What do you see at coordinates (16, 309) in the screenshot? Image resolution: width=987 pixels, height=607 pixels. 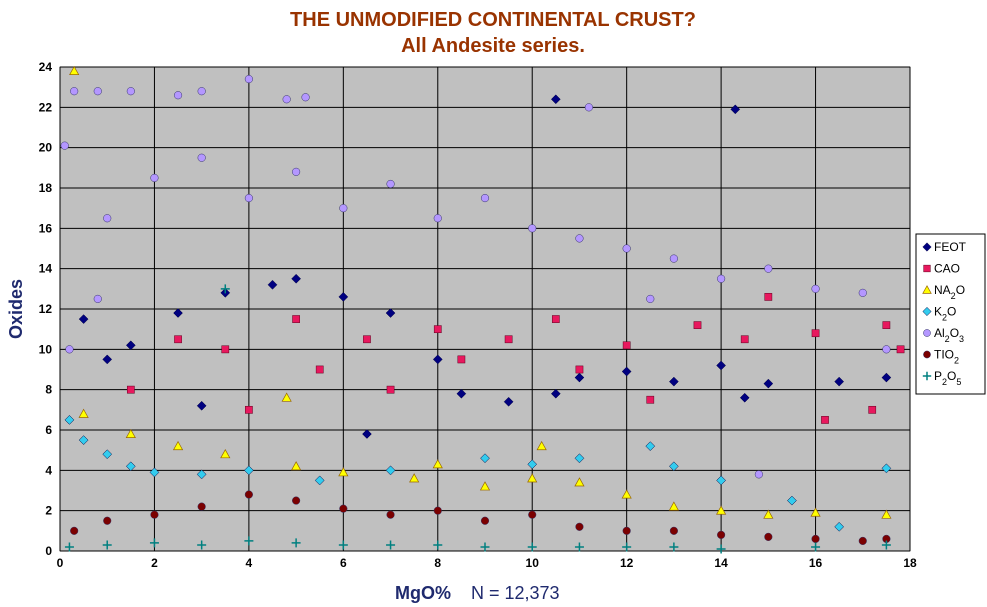 I see `y-axis-title: Oxides` at bounding box center [16, 309].